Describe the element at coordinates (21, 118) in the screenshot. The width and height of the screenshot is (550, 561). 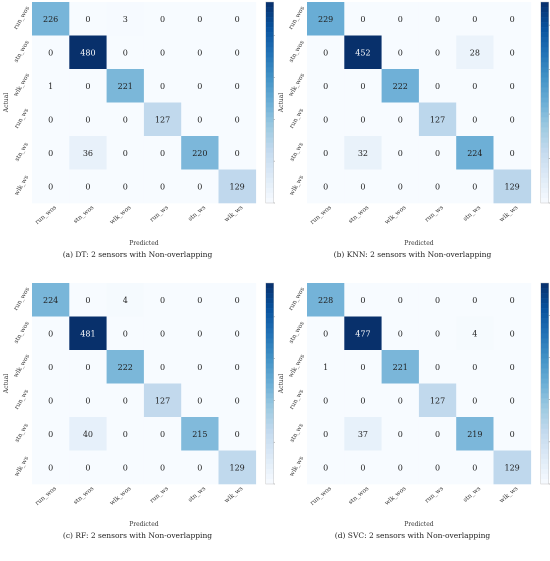
I see `y-tick-label: run_ws` at that location.